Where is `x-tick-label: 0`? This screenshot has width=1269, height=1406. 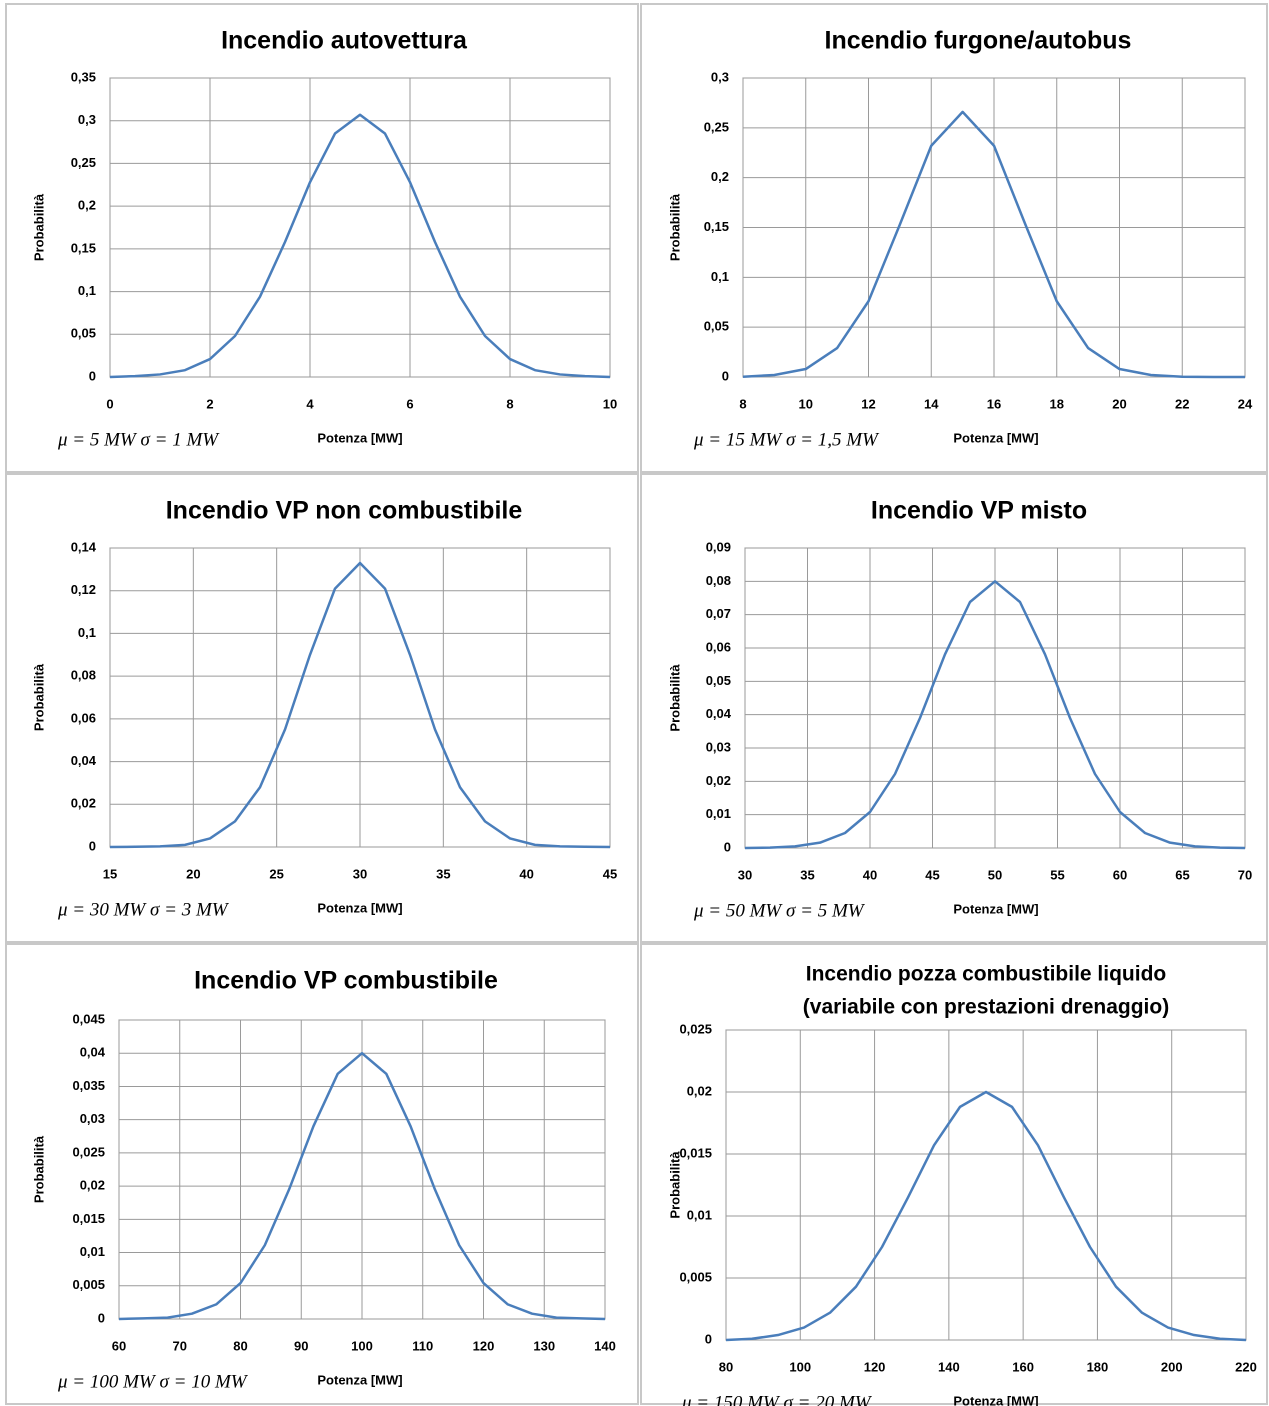 x-tick-label: 0 is located at coordinates (109, 403).